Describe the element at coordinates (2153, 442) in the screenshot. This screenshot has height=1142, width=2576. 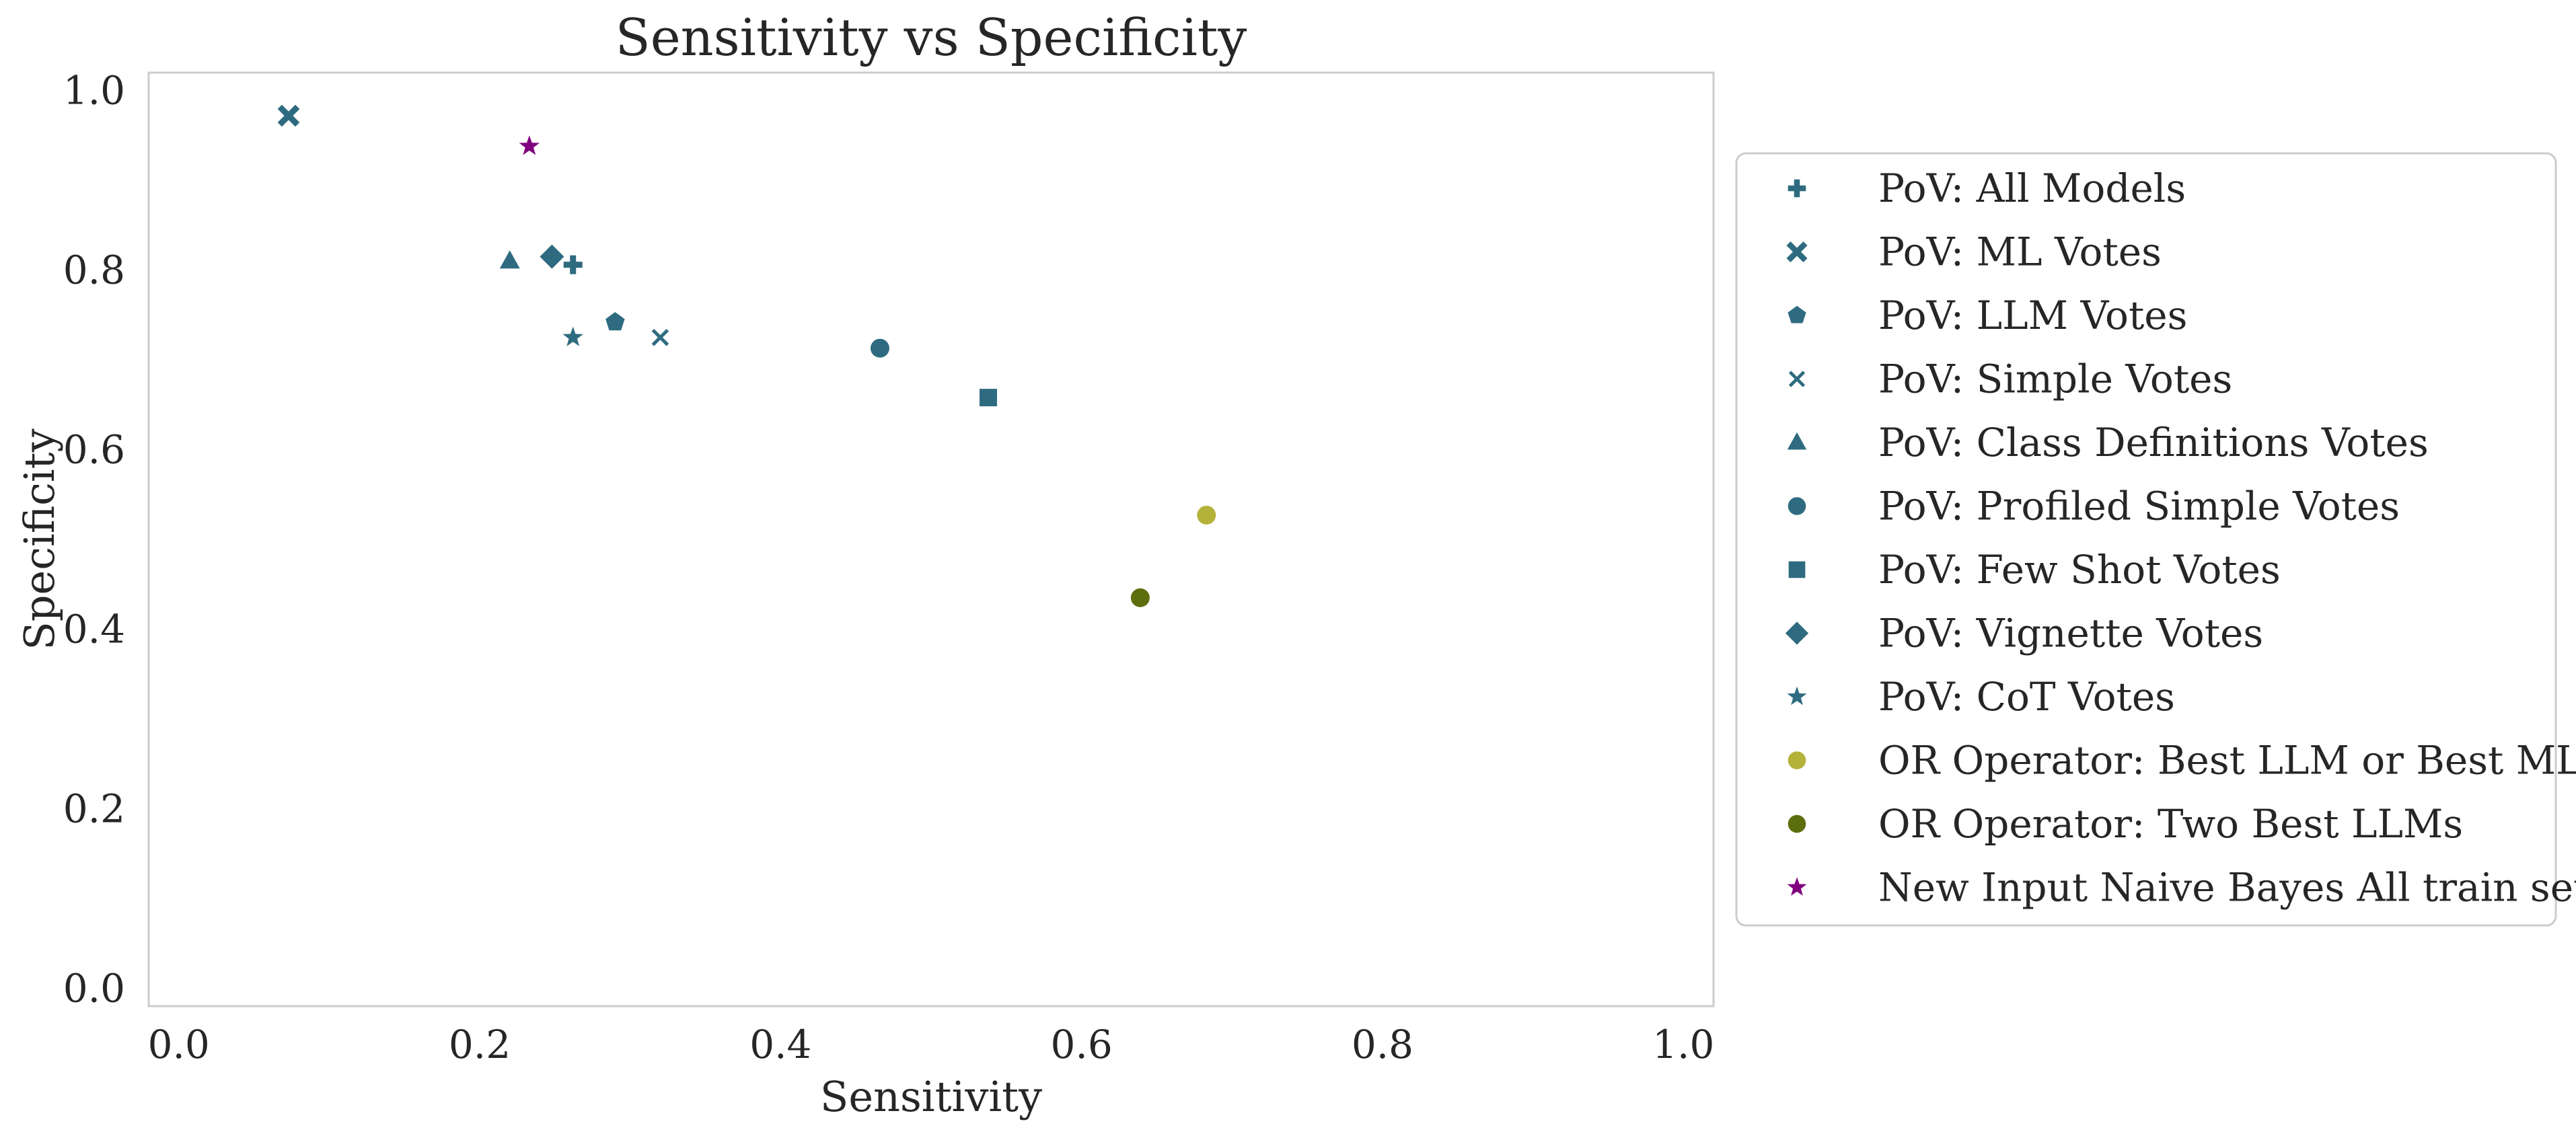
I see `legend-label-5: PoV: Class Definitions Votes` at that location.